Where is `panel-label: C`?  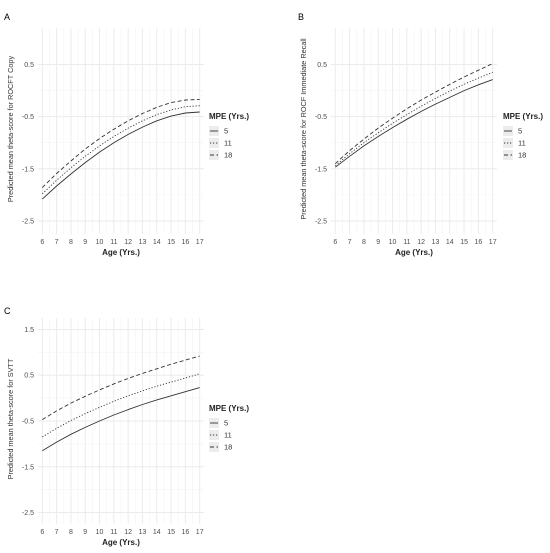
panel-label: C is located at coordinates (7, 311).